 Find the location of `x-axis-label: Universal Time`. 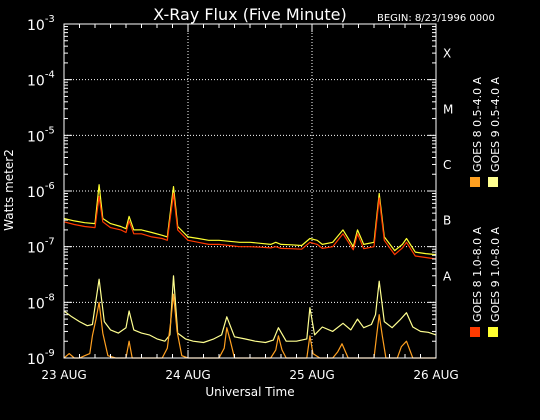

x-axis-label: Universal Time is located at coordinates (249, 392).